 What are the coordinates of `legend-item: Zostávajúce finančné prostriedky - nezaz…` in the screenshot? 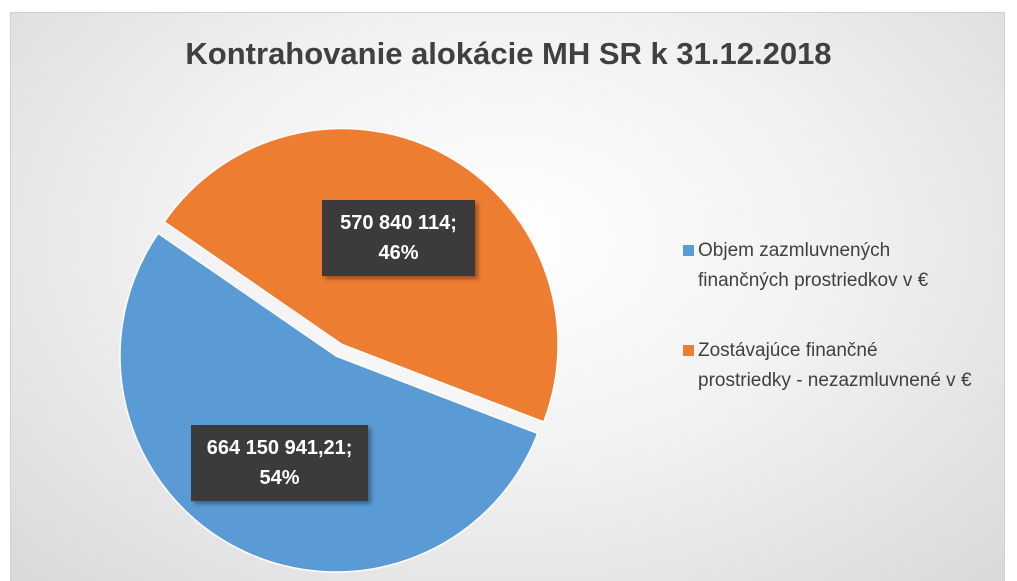 It's located at (828, 366).